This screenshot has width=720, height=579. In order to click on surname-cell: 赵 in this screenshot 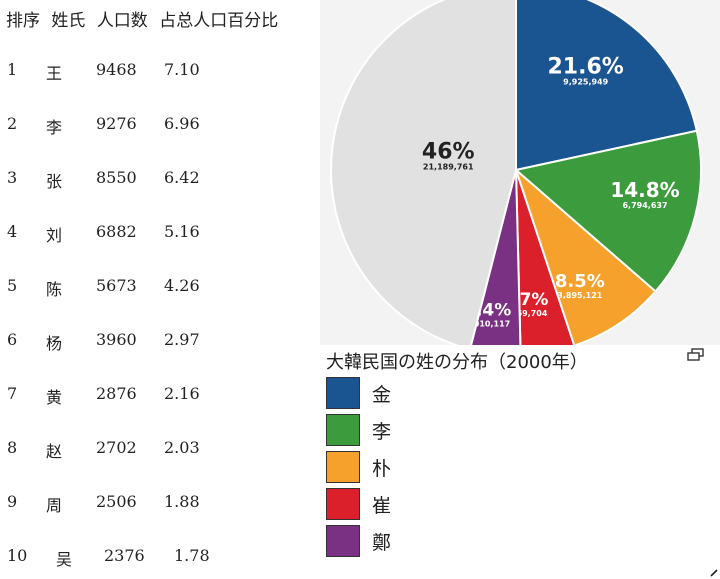, I will do `click(54, 451)`.